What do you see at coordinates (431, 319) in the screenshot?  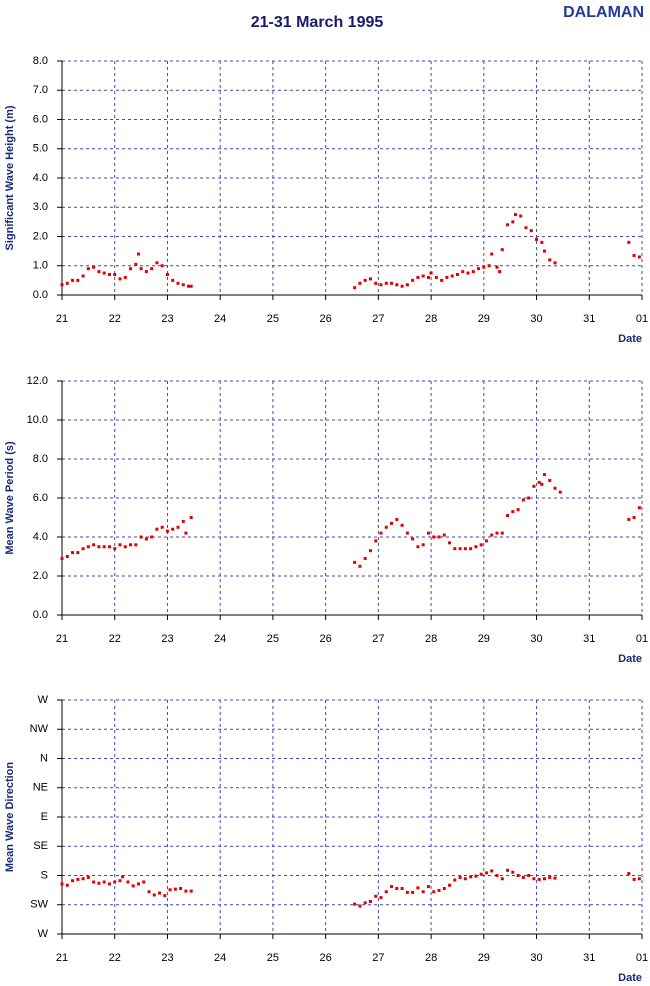 I see `x-tick-label: 28` at bounding box center [431, 319].